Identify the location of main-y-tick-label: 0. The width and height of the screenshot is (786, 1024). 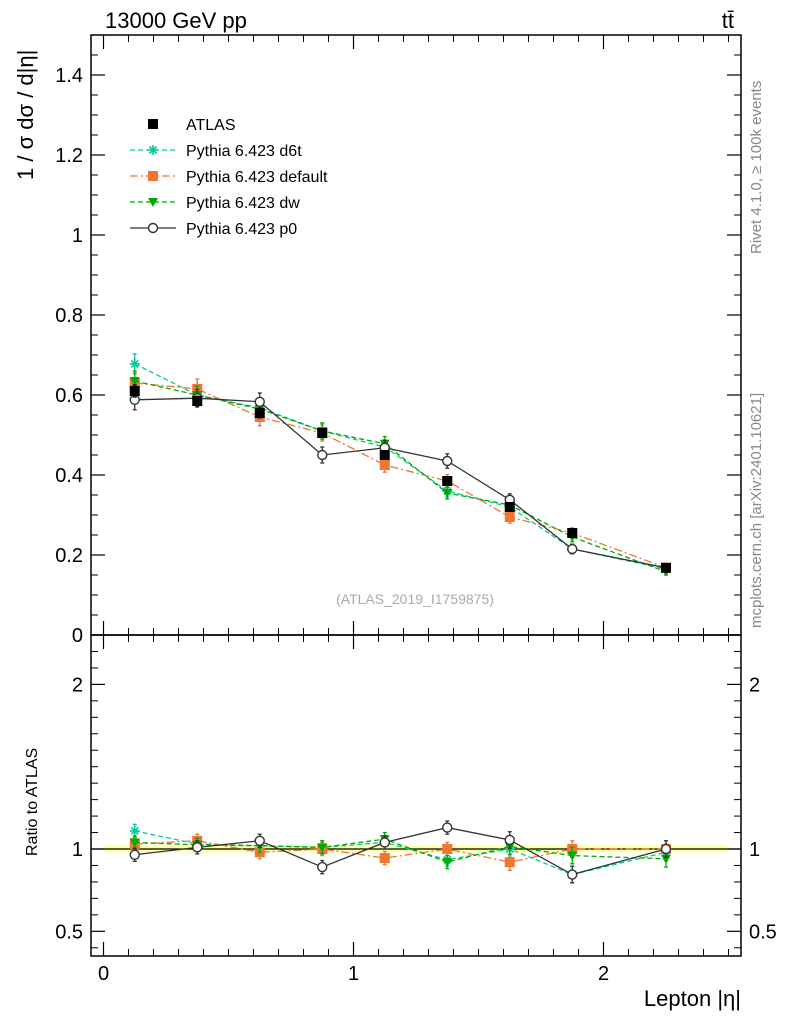
(77, 636).